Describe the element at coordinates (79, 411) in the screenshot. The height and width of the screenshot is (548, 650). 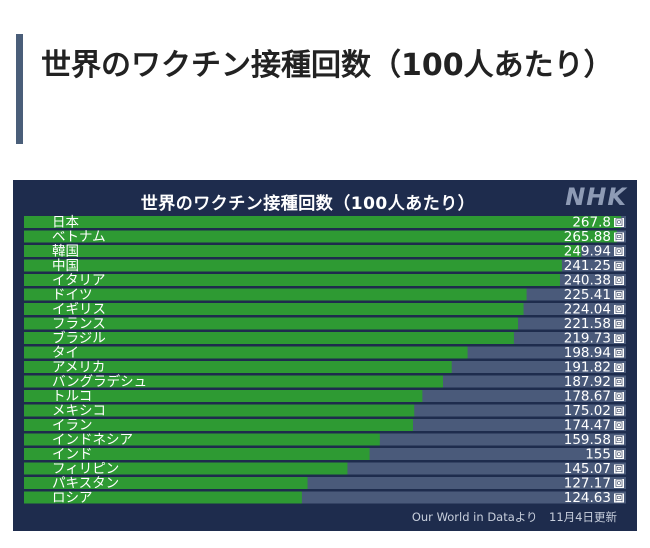
I see `category-label: メキシコ` at that location.